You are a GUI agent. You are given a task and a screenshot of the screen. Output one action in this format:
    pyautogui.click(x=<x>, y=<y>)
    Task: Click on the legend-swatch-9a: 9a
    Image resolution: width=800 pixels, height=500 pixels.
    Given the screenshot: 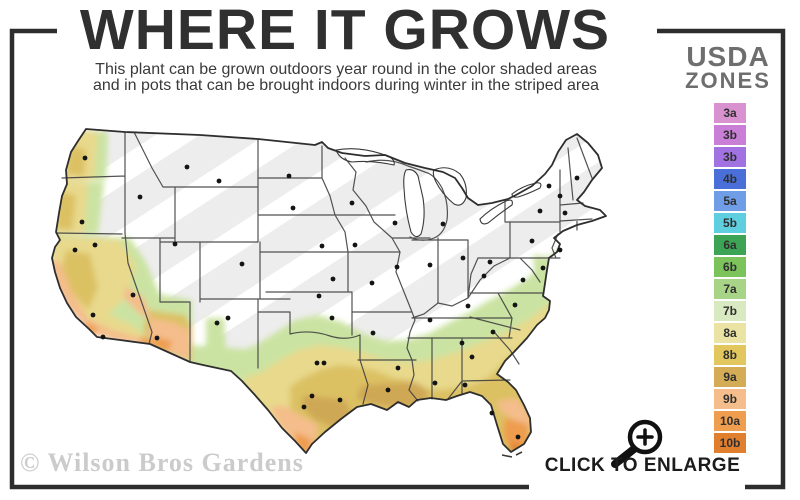 What is the action you would take?
    pyautogui.click(x=730, y=377)
    